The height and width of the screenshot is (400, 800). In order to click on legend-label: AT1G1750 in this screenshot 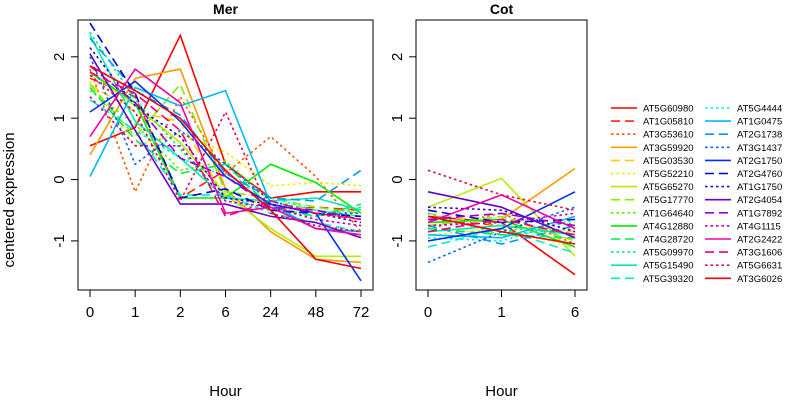, I will do `click(759, 187)`.